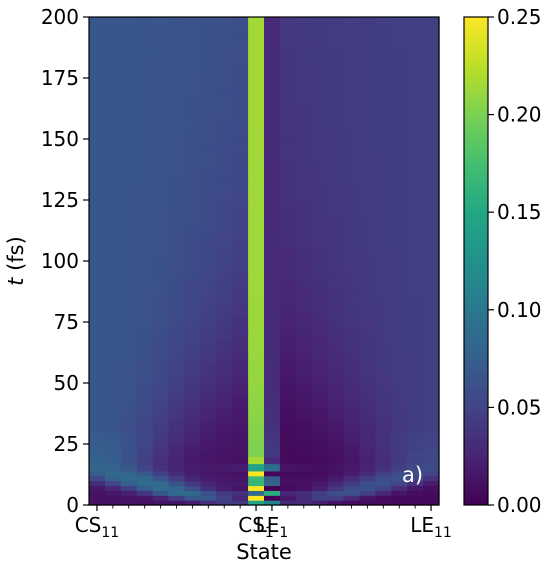 The height and width of the screenshot is (572, 557). I want to click on colorbar-tick-label: 0.00, so click(519, 505).